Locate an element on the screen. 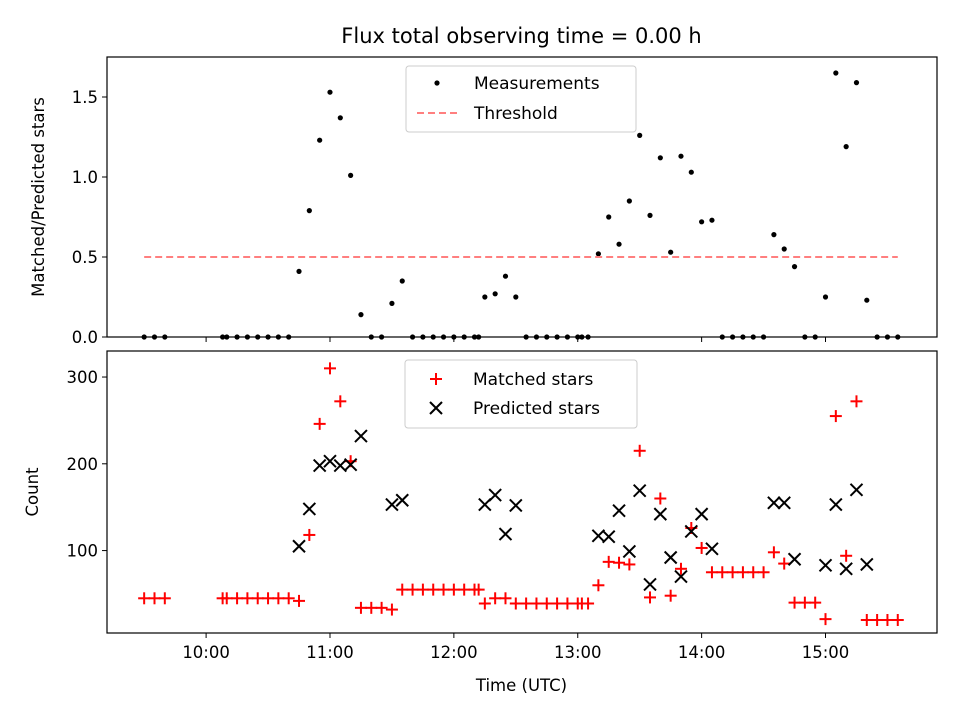 The height and width of the screenshot is (720, 960). bottom-xtick-label: 11:00 is located at coordinates (330, 652).